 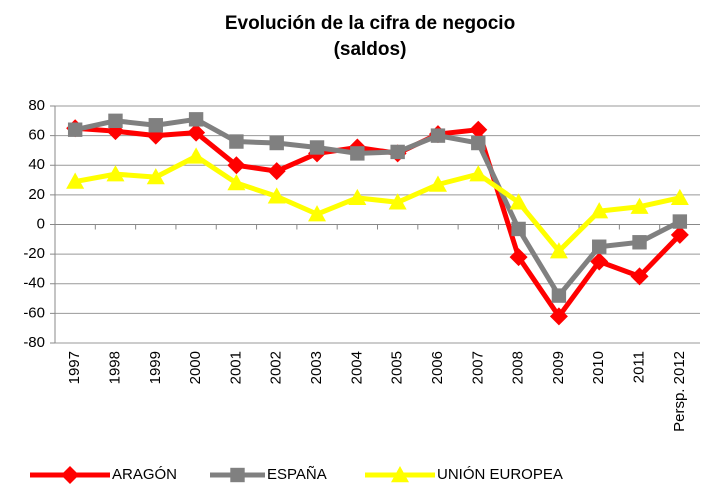 I want to click on x-tick-label: 2004, so click(x=356, y=367).